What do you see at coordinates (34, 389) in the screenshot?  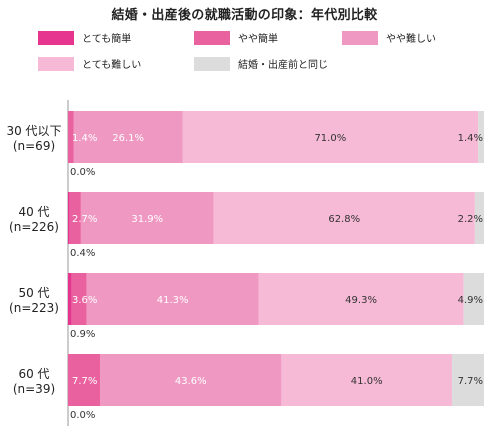 I see `category-n-label: (n=39)` at bounding box center [34, 389].